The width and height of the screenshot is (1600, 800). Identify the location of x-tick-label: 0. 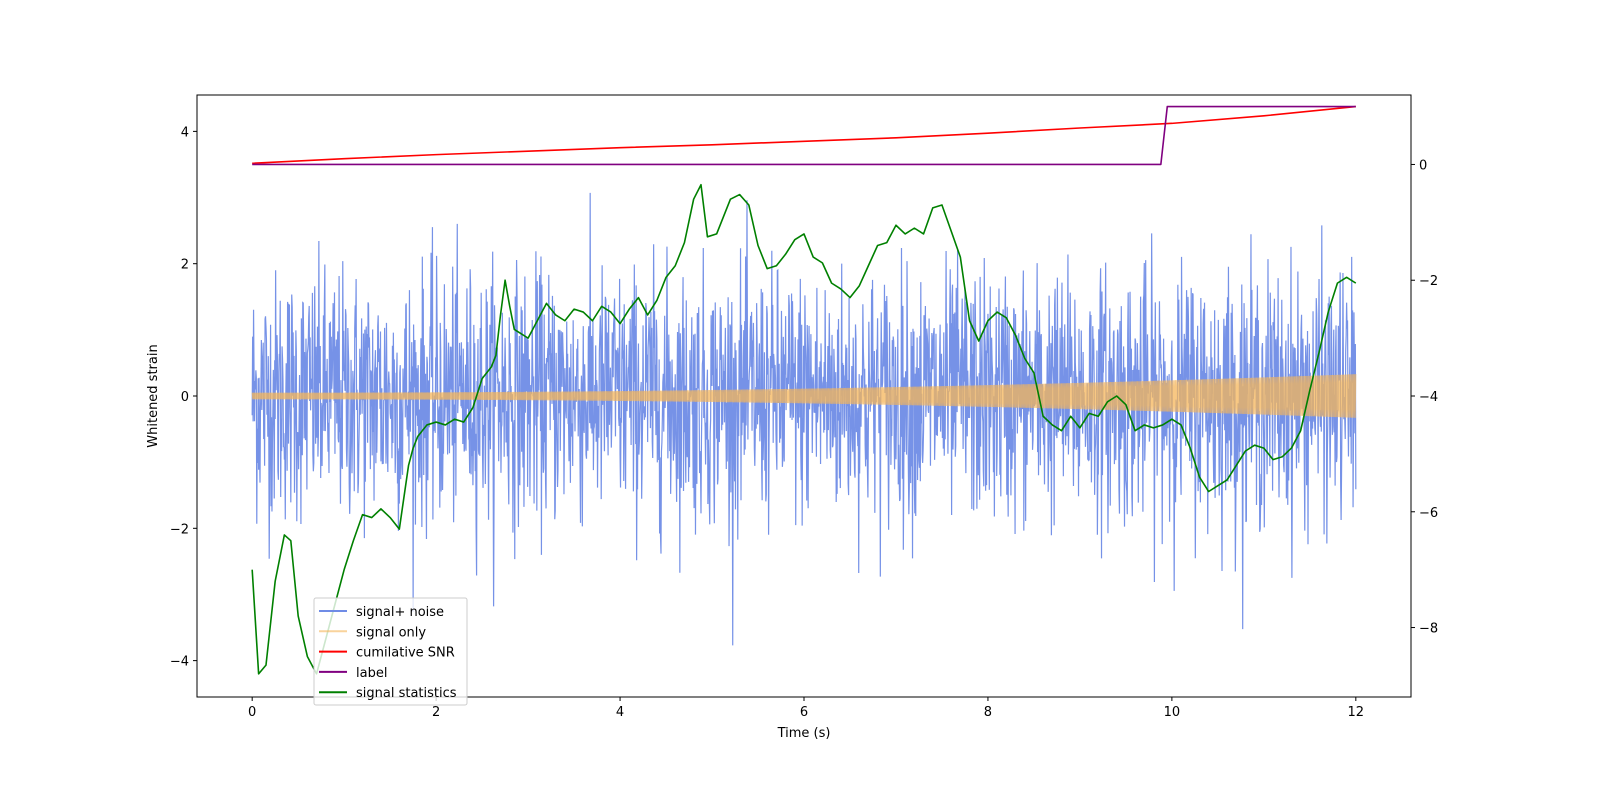
(252, 712).